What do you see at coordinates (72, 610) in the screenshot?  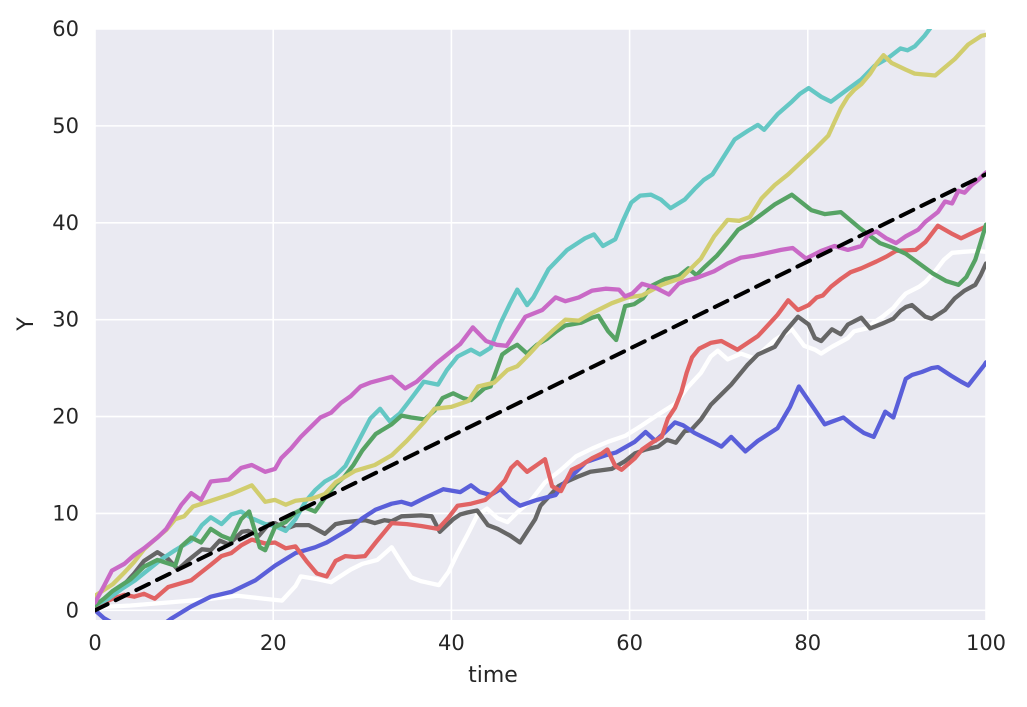 I see `y-tick-label: 0` at bounding box center [72, 610].